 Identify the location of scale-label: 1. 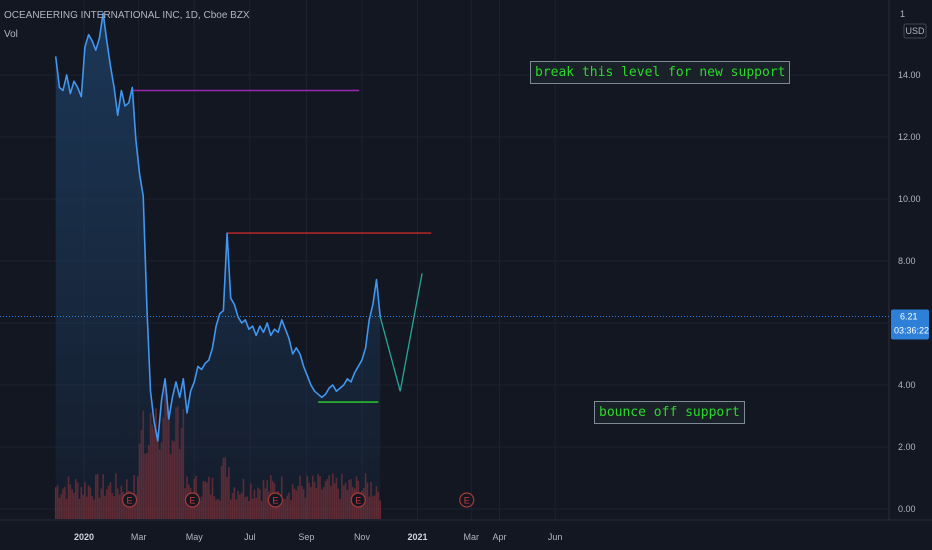
(902, 14).